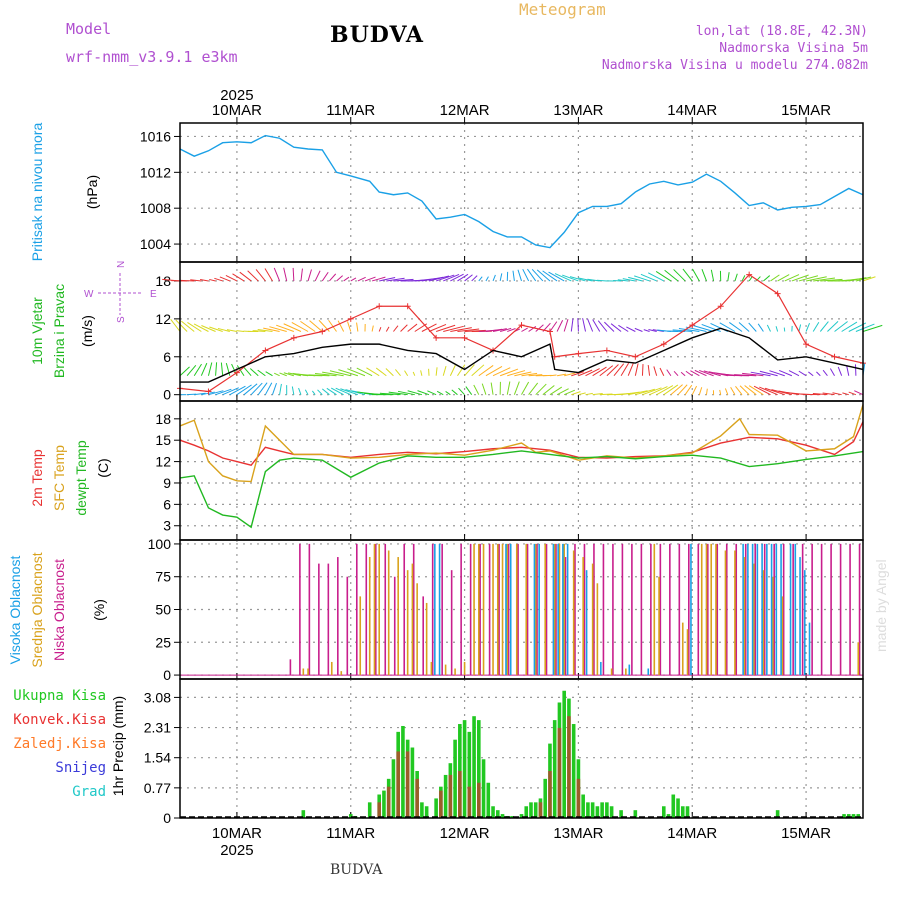 The image size is (900, 900). I want to click on bottom-xtick-label-1: 11MAR, so click(350, 833).